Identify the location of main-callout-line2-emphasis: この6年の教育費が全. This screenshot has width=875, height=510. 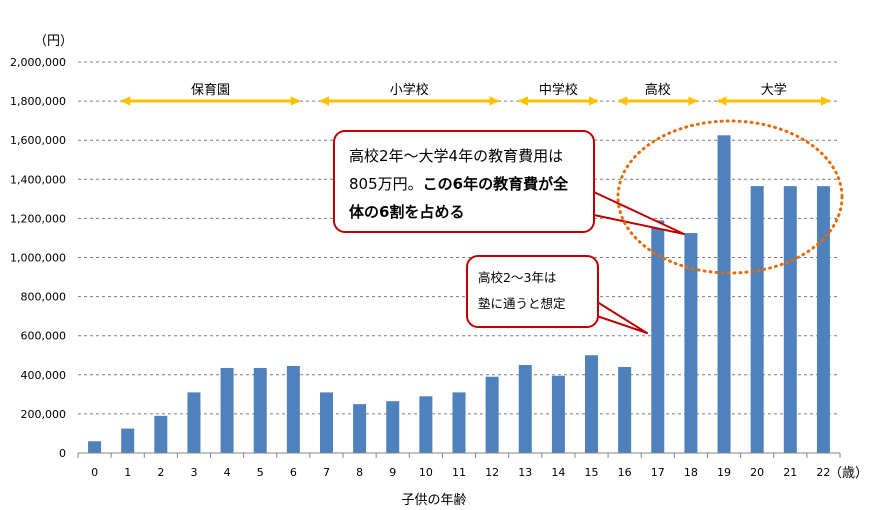
(495, 184).